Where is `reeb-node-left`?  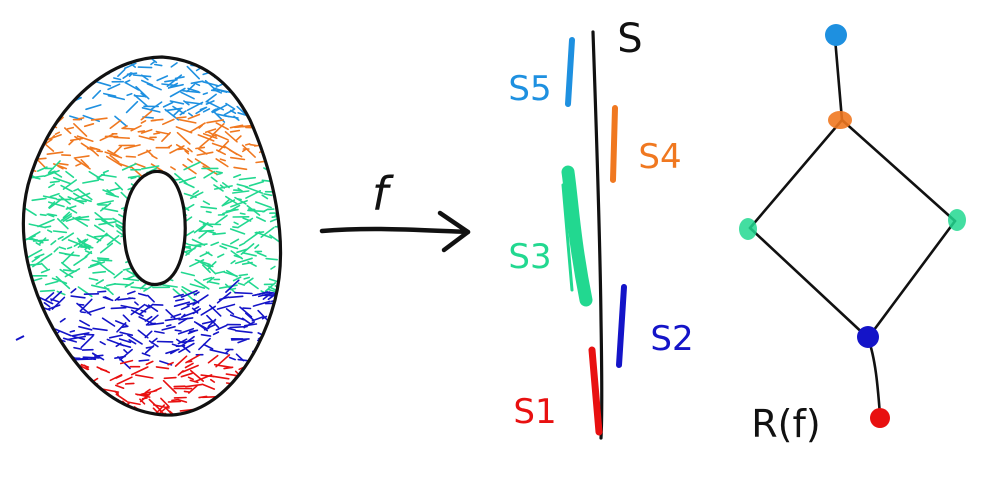
reeb-node-left is located at coordinates (748, 229).